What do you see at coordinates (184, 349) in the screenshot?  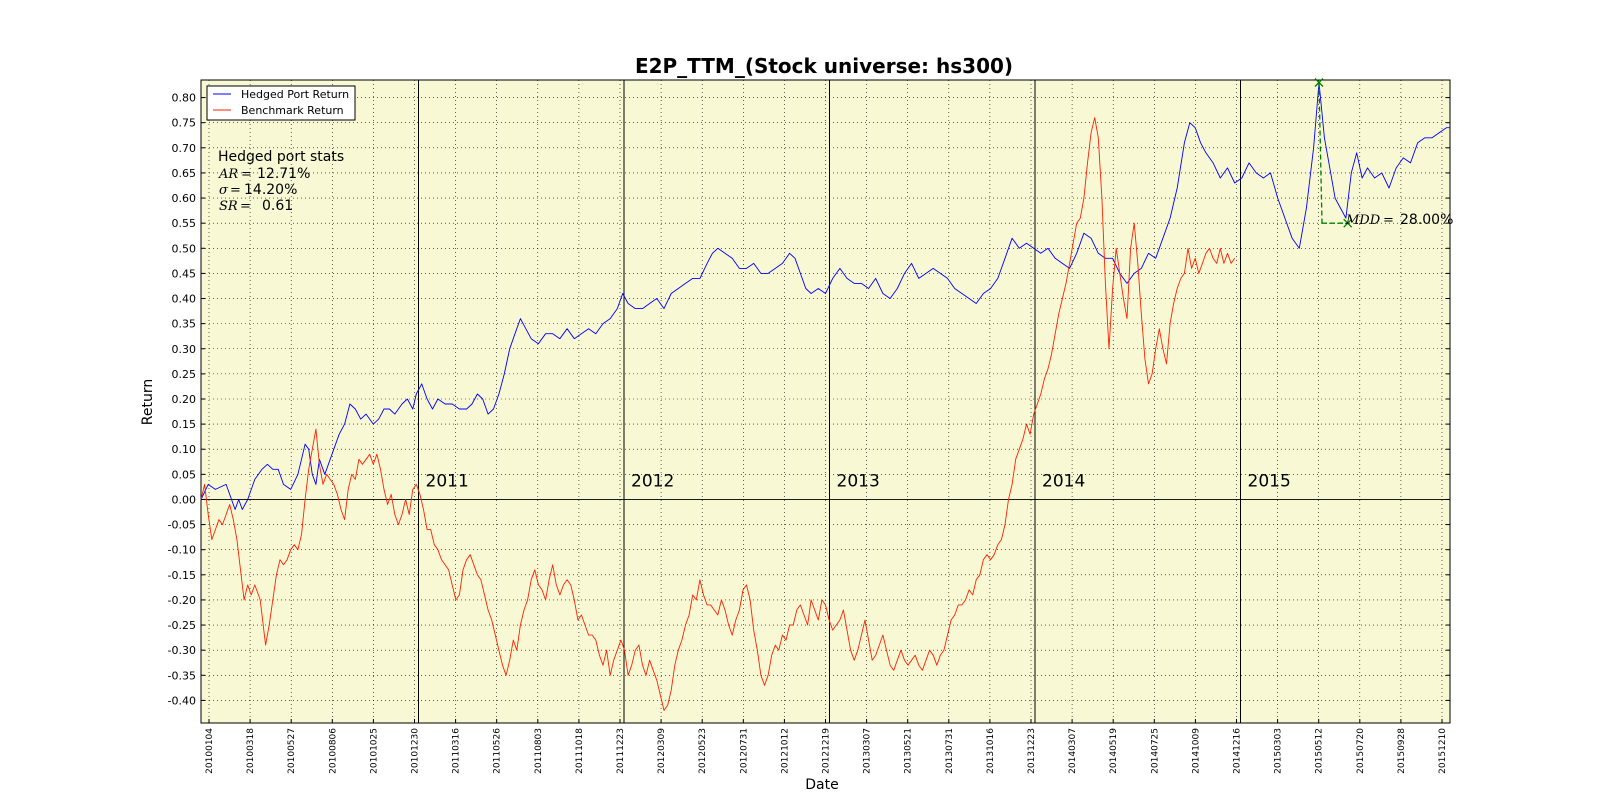 I see `y-tick-label: 0.30` at bounding box center [184, 349].